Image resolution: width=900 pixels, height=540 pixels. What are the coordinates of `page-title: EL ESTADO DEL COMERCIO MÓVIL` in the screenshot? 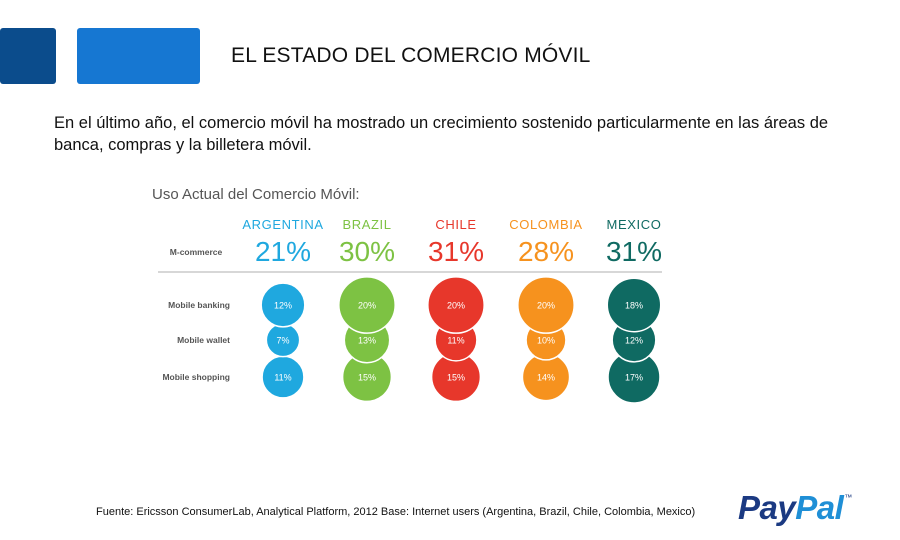 It's located at (411, 55).